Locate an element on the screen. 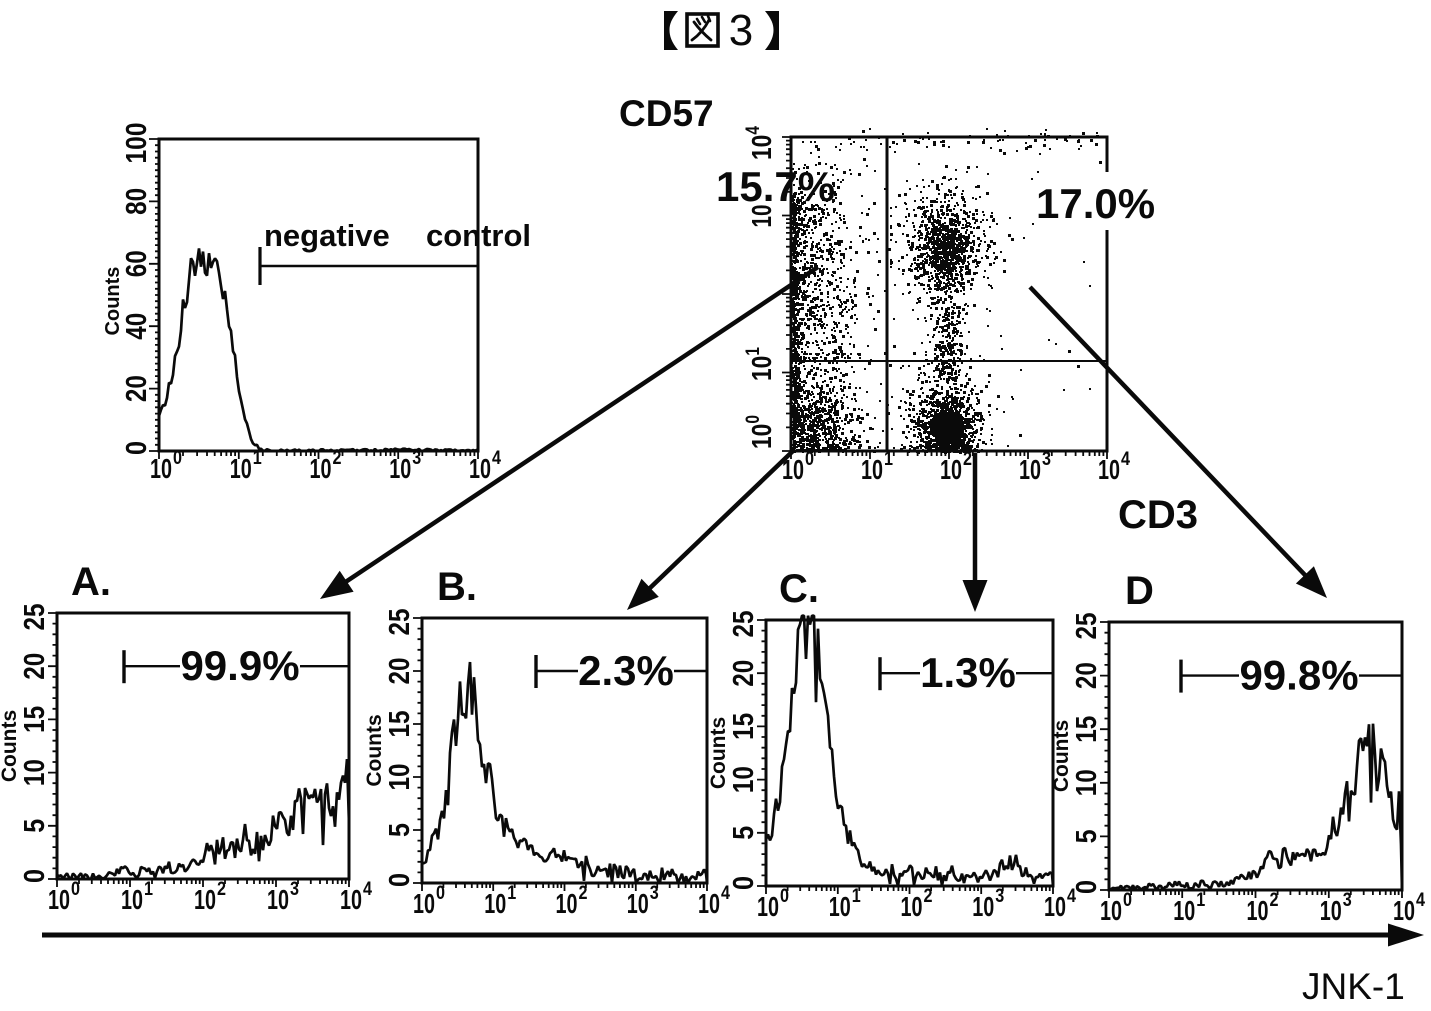 The height and width of the screenshot is (1011, 1431). svg-text: 15.7% is located at coordinates (775, 186).